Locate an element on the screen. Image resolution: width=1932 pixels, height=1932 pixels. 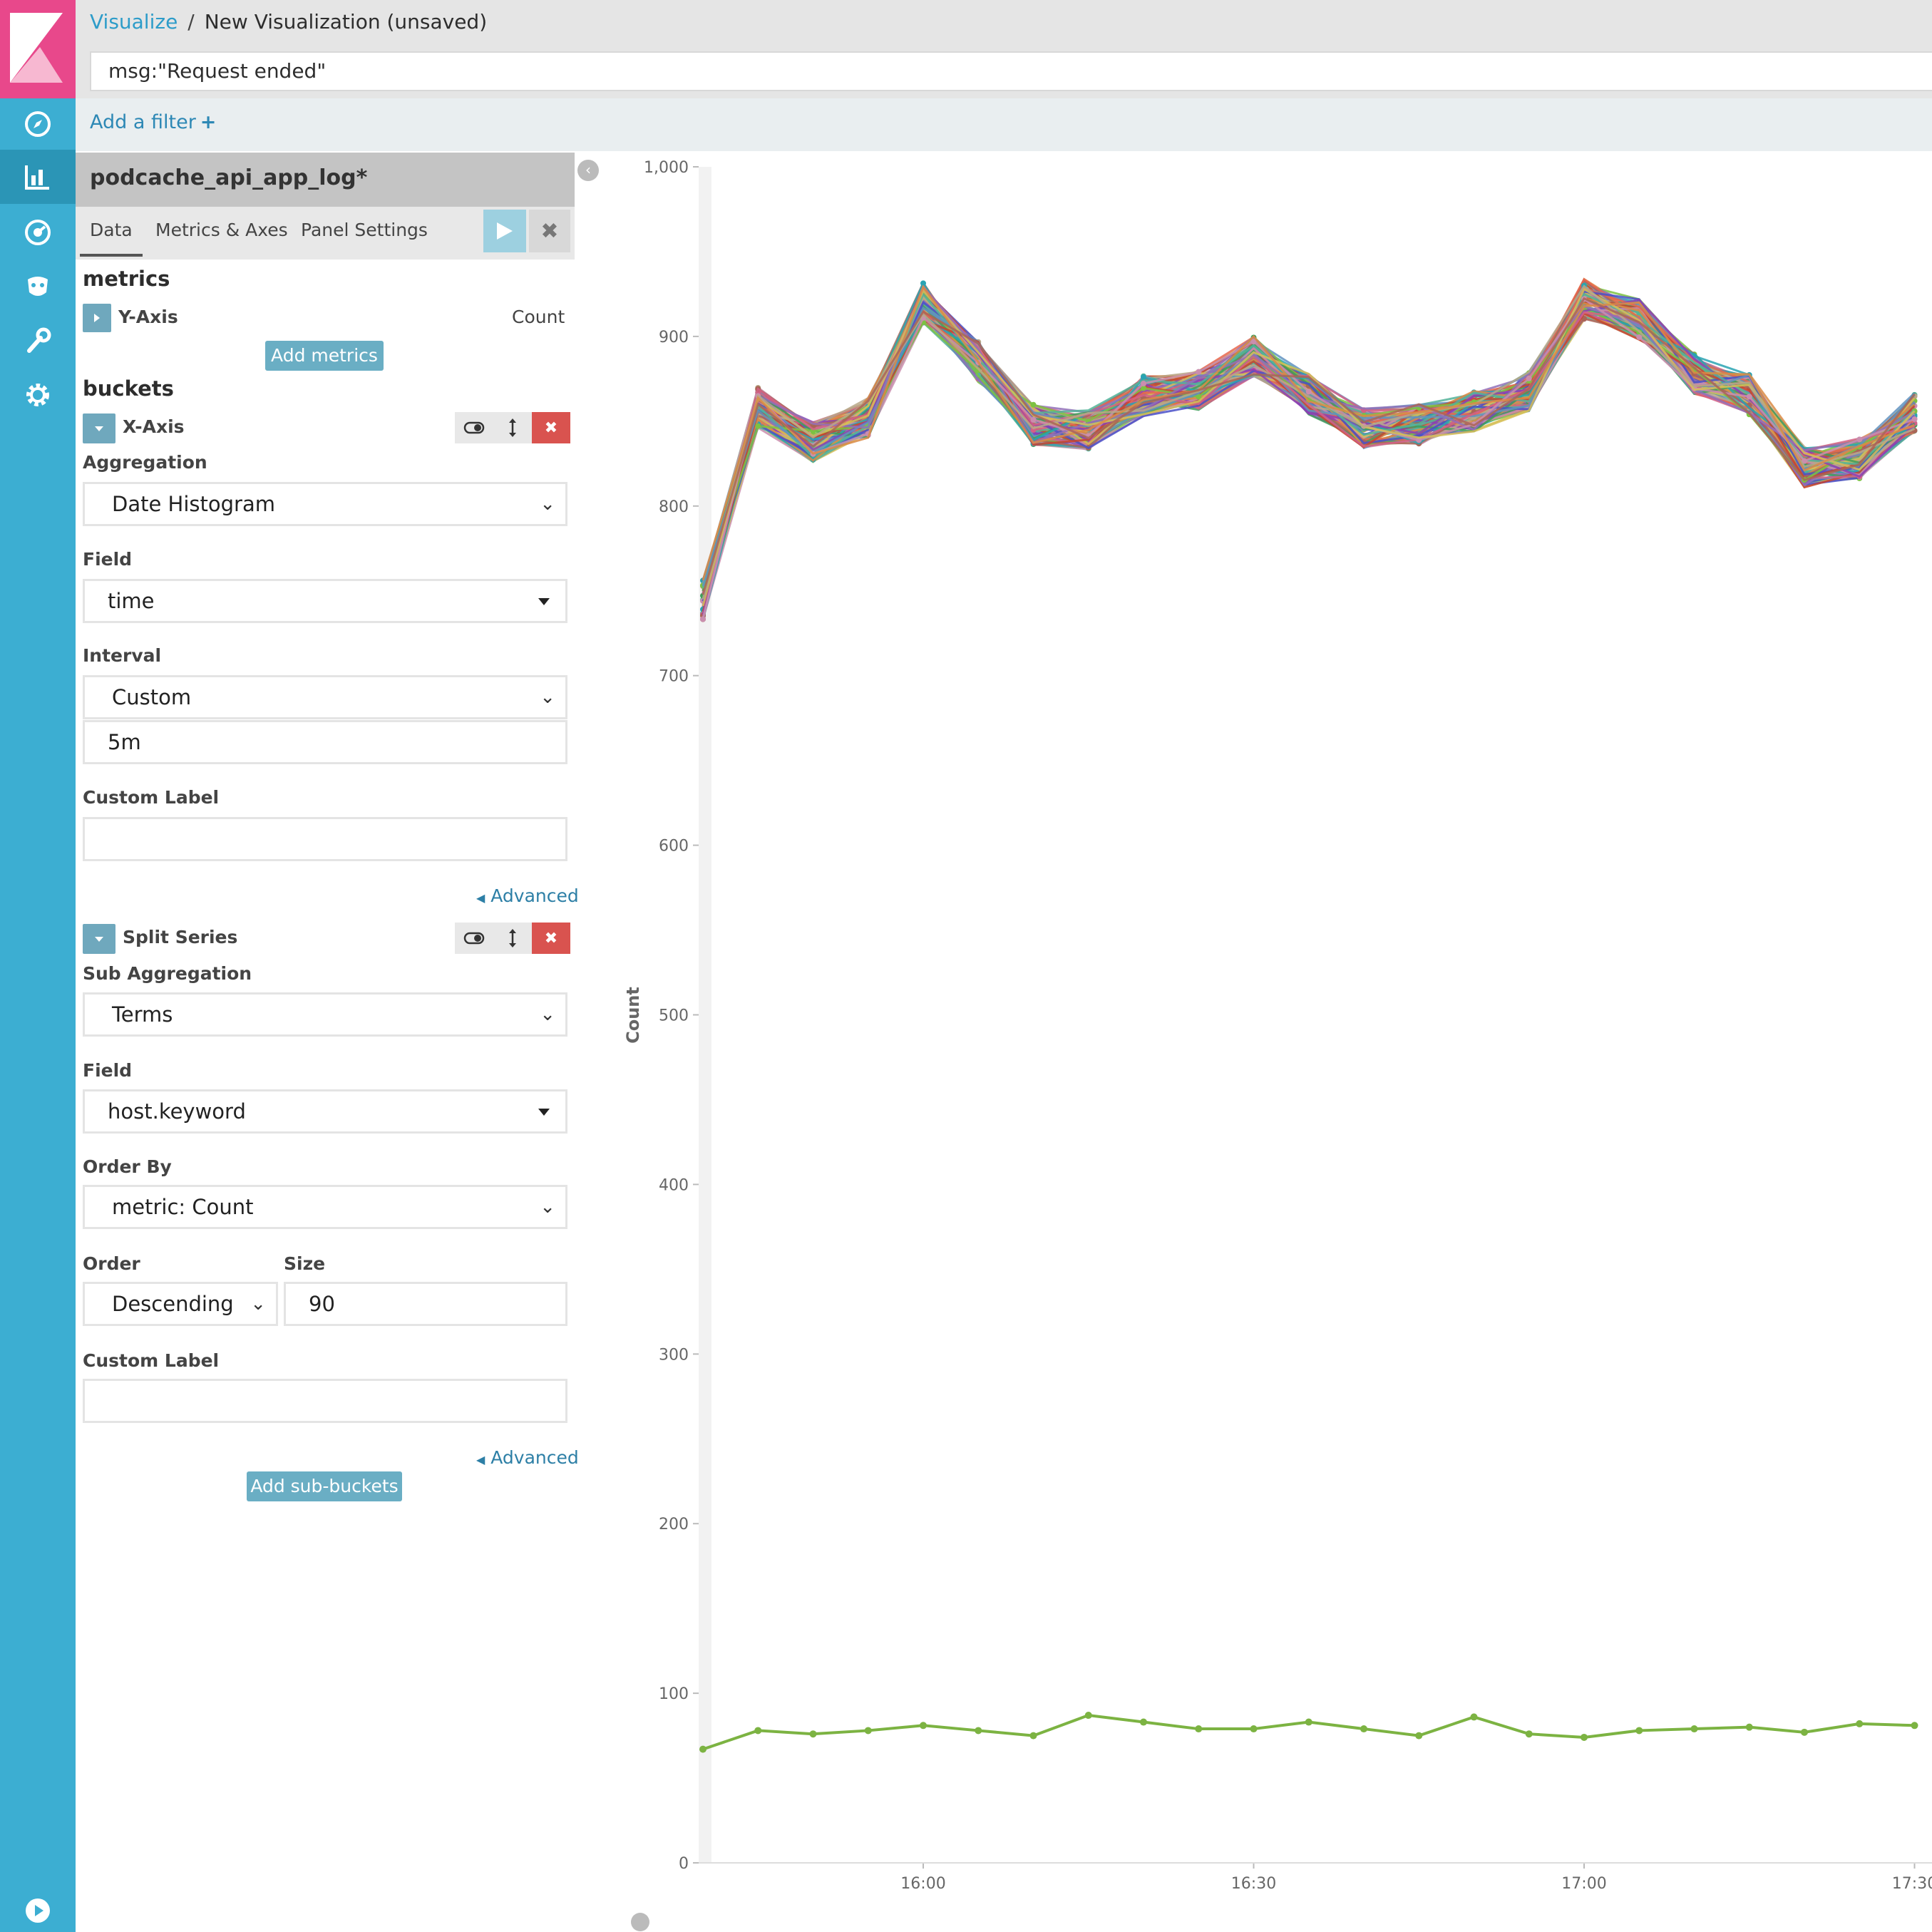
collapse-legend-icon is located at coordinates (640, 1922).